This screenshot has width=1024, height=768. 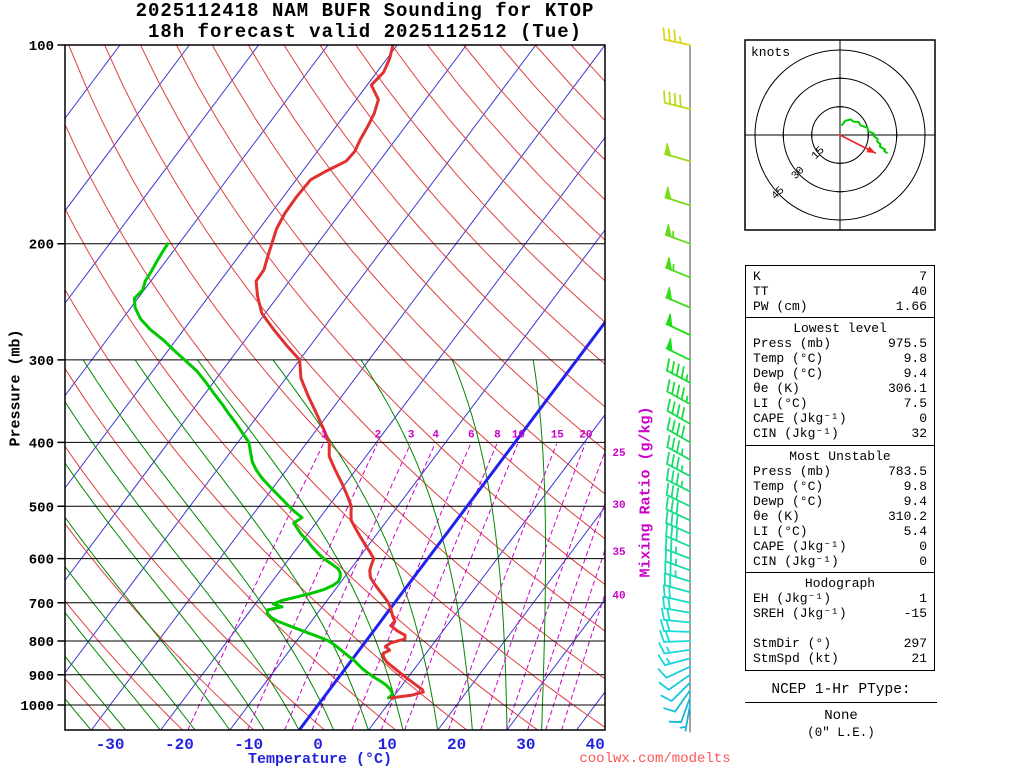 I want to click on mixing-ratio-label: 1, so click(x=324, y=435).